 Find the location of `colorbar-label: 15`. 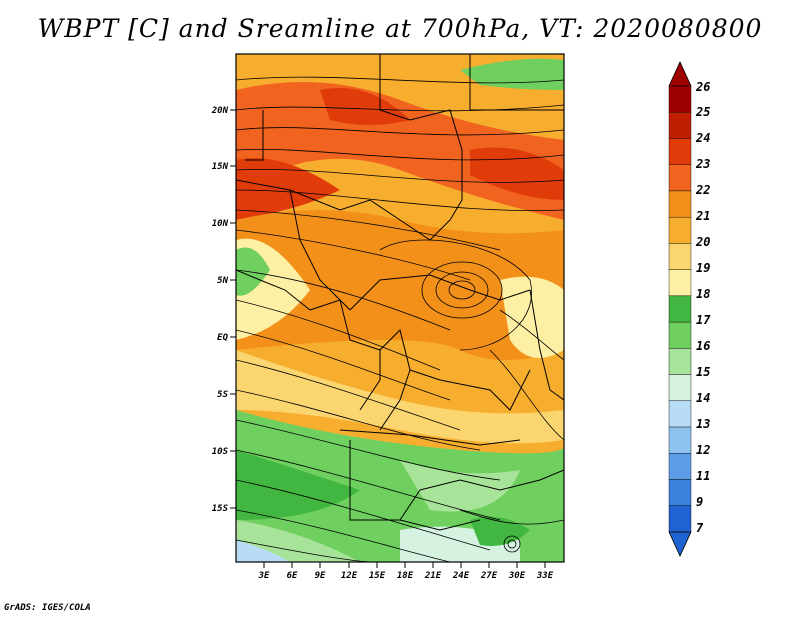

colorbar-label: 15 is located at coordinates (703, 372).